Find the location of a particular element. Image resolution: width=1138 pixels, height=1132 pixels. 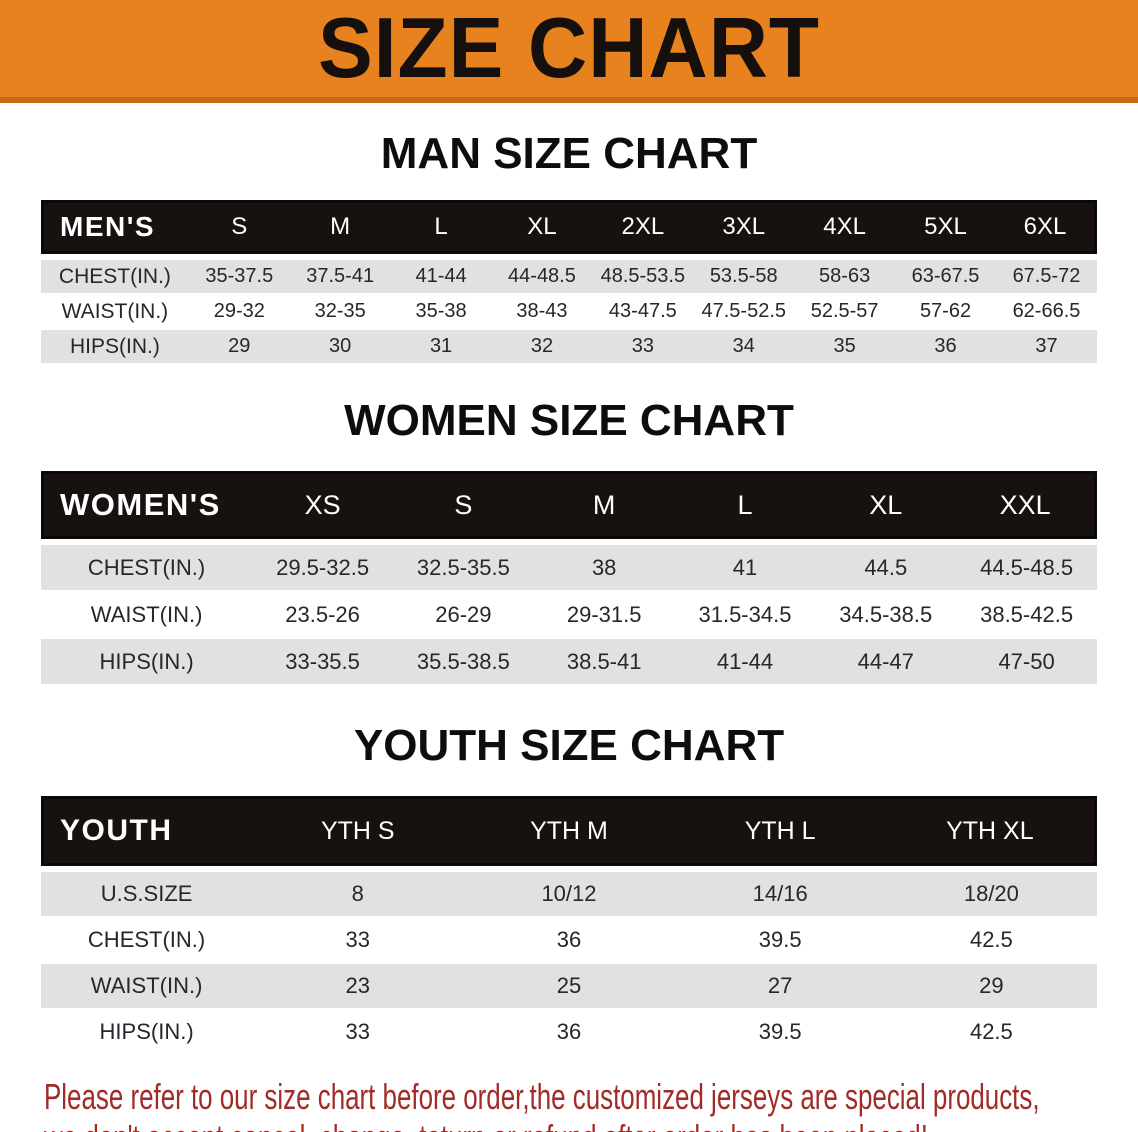

table-row: CHEST(IN.) 33 36 39.5 42.5 is located at coordinates (569, 939).